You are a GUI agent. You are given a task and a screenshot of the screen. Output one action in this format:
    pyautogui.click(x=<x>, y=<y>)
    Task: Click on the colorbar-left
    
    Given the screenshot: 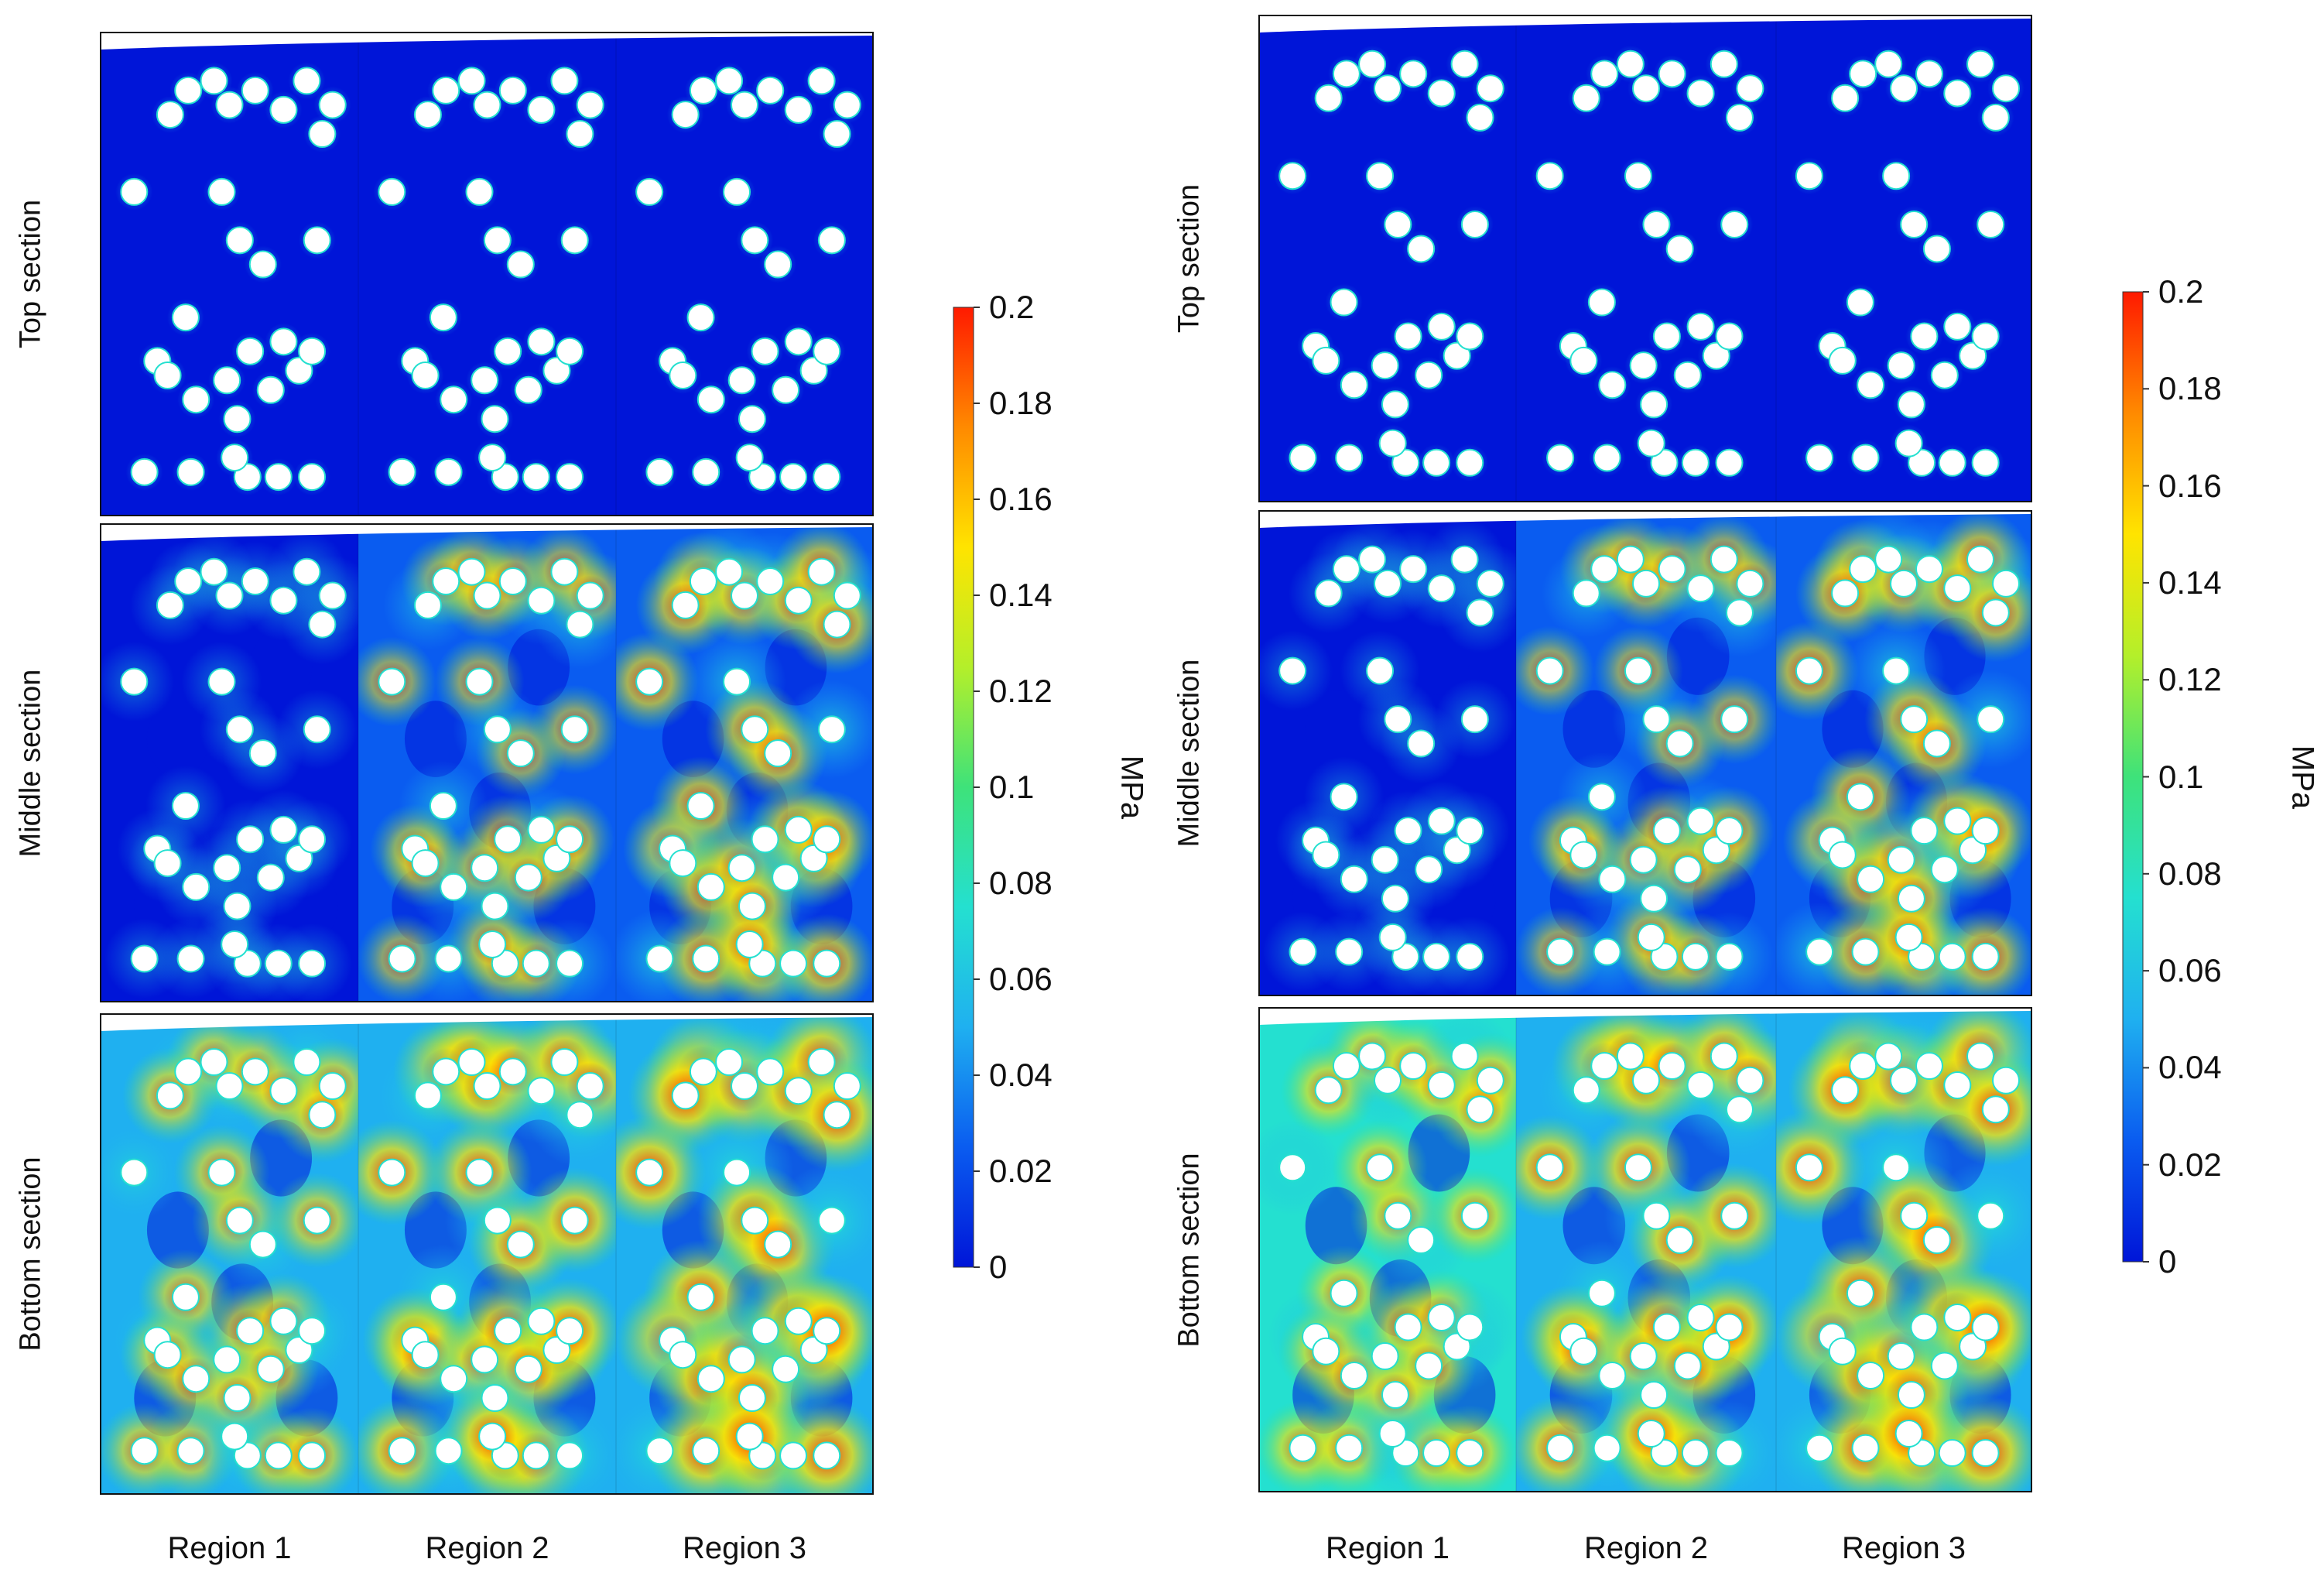 What is the action you would take?
    pyautogui.click(x=964, y=788)
    